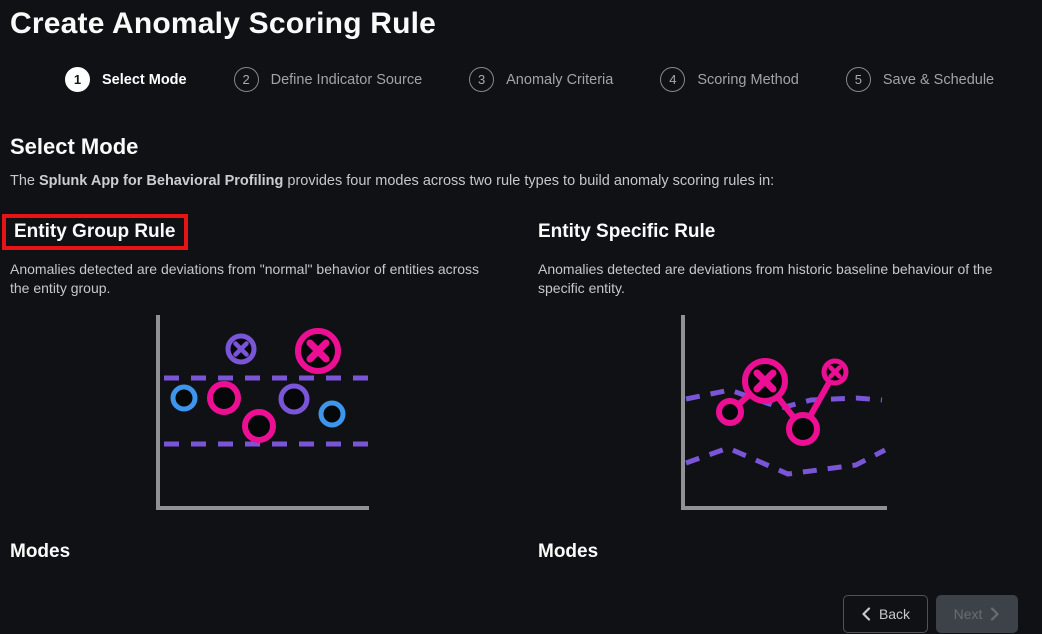  What do you see at coordinates (246, 79) in the screenshot?
I see `step-2-circle: 2` at bounding box center [246, 79].